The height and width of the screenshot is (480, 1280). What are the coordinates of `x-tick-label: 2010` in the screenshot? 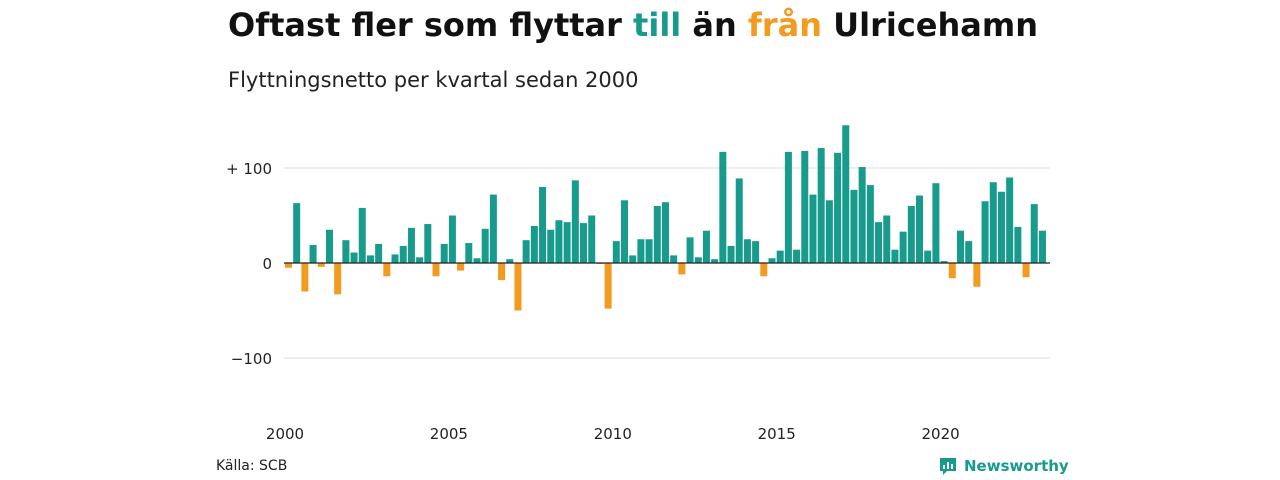 It's located at (613, 434).